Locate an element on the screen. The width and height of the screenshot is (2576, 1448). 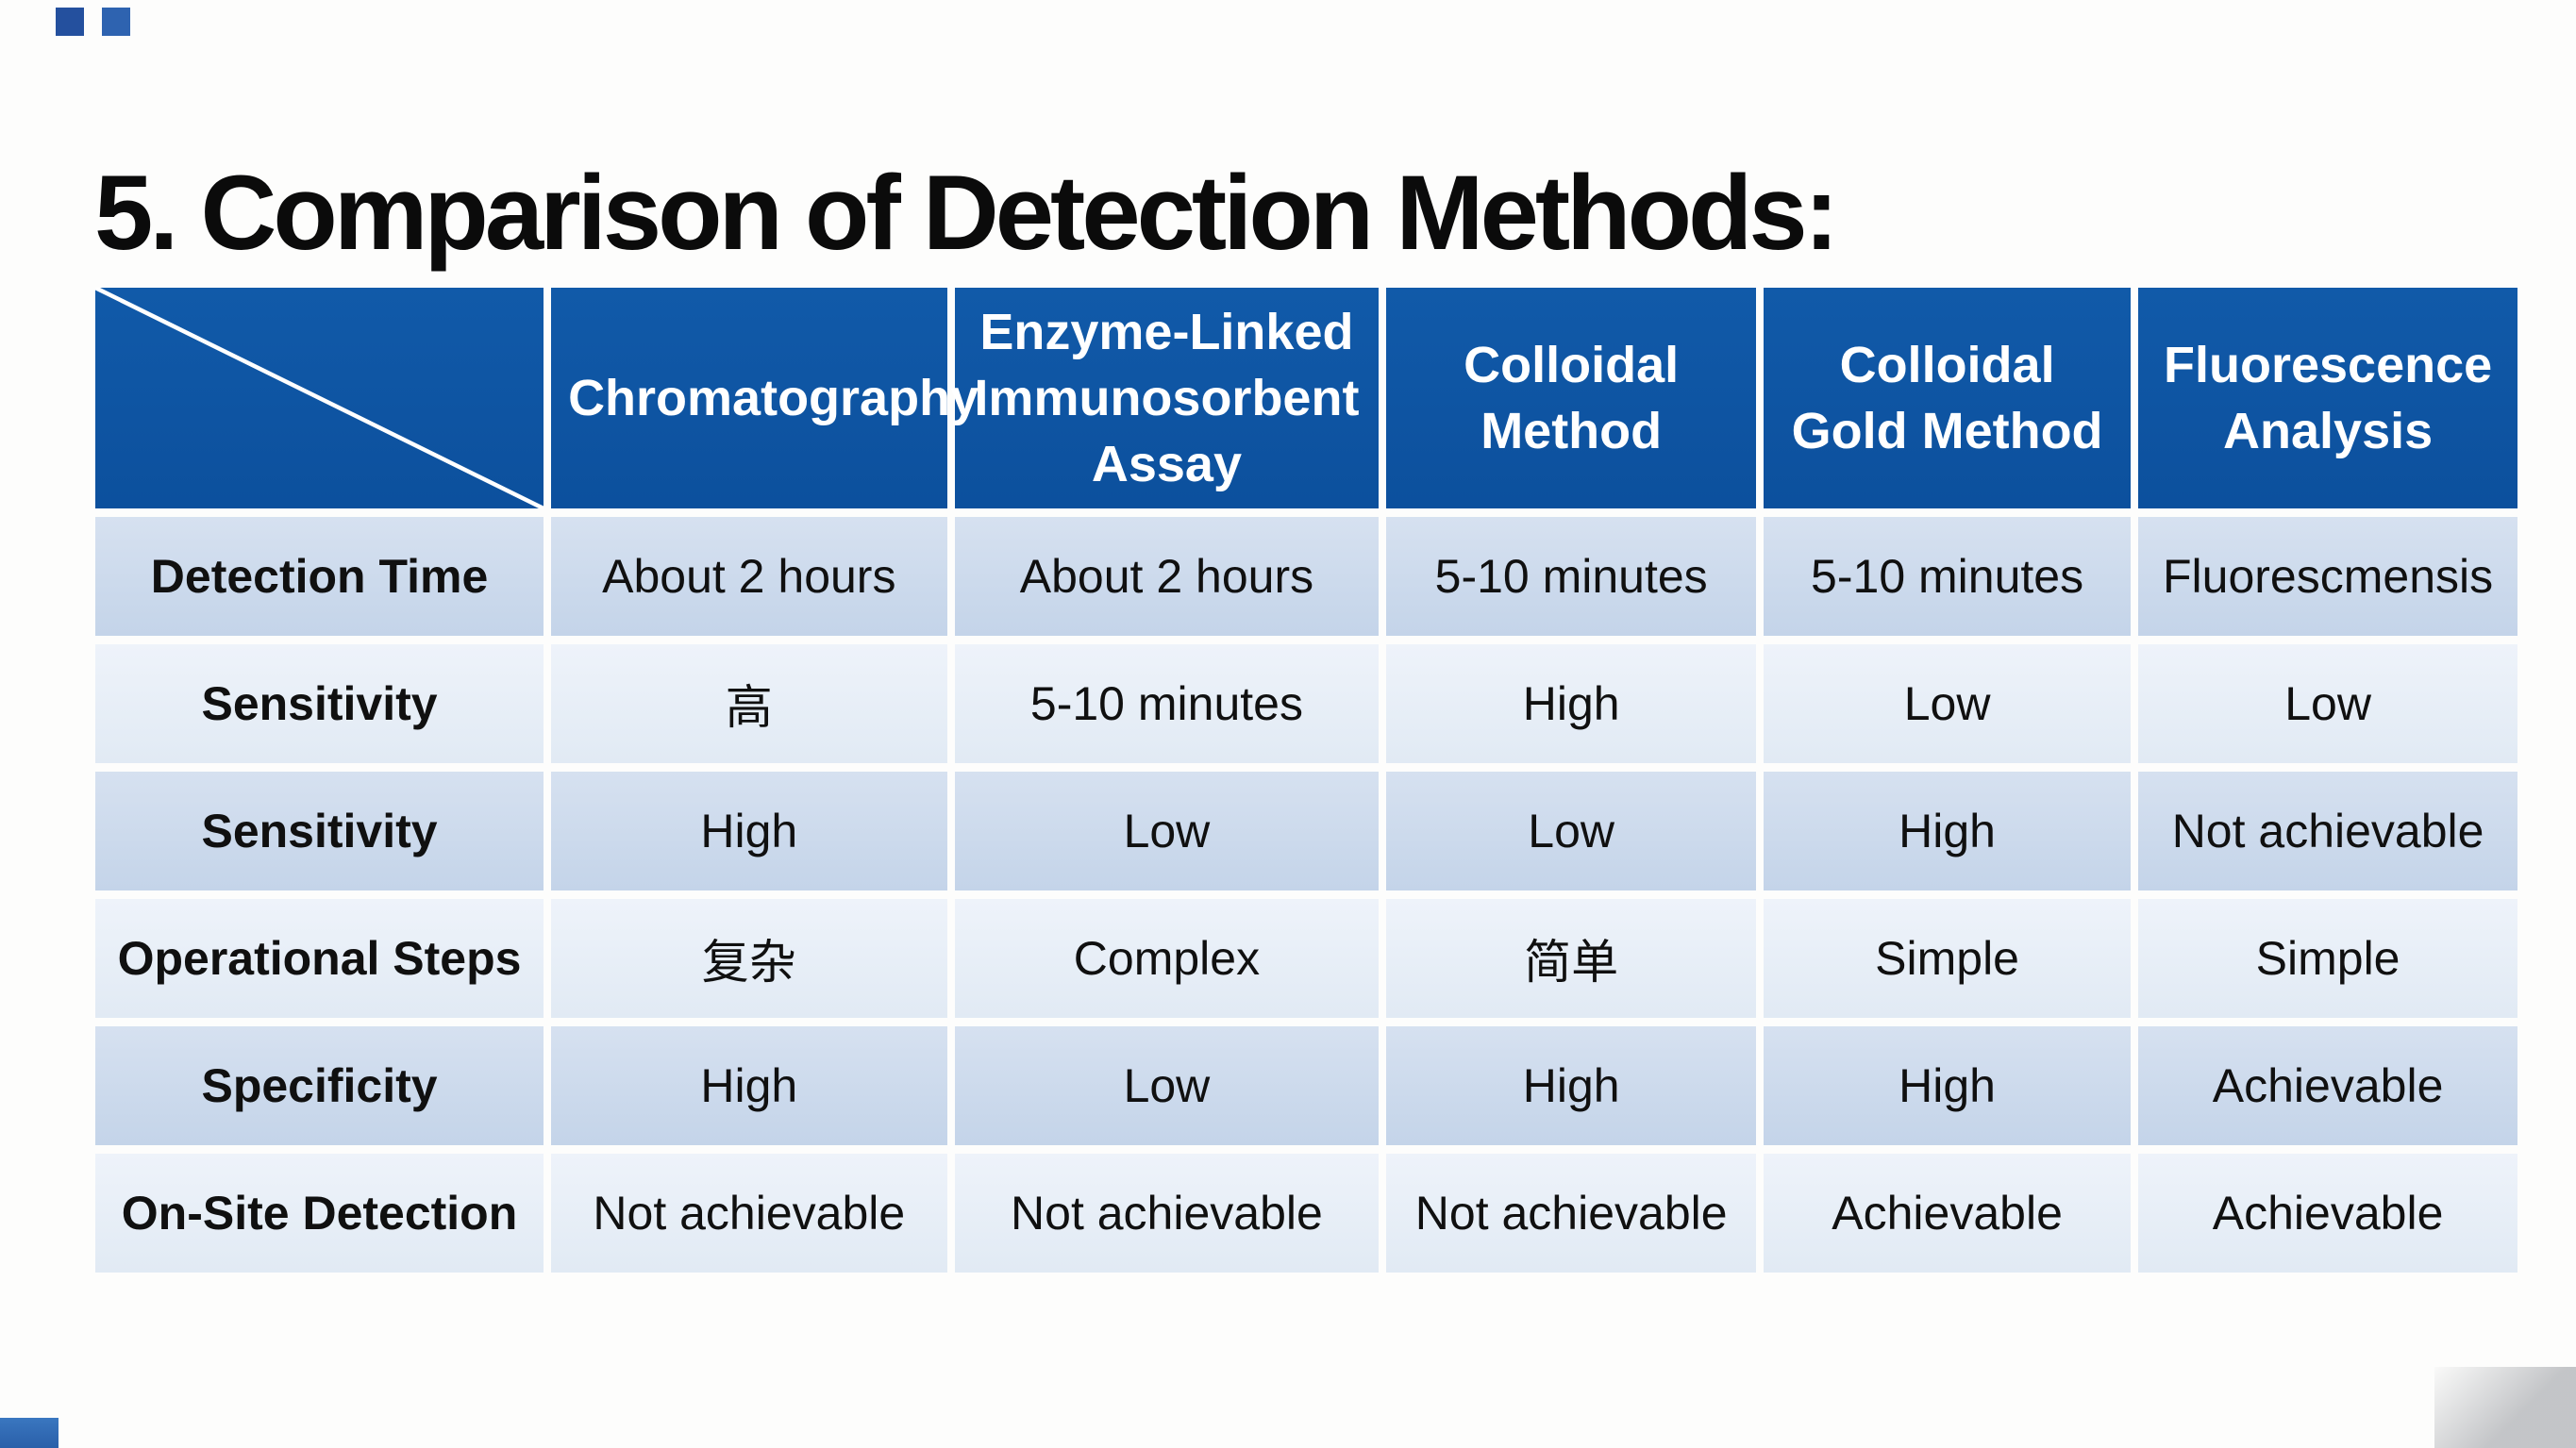
table-cell: 高 is located at coordinates (749, 703).